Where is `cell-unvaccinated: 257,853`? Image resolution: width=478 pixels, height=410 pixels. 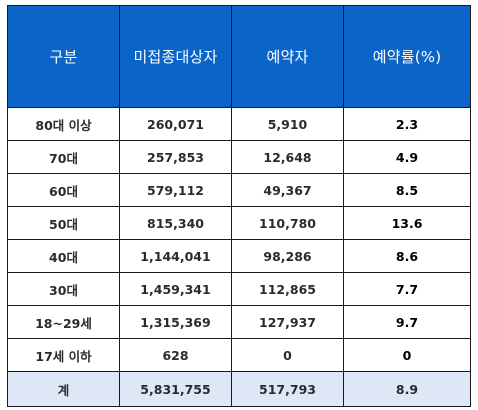 cell-unvaccinated: 257,853 is located at coordinates (175, 157).